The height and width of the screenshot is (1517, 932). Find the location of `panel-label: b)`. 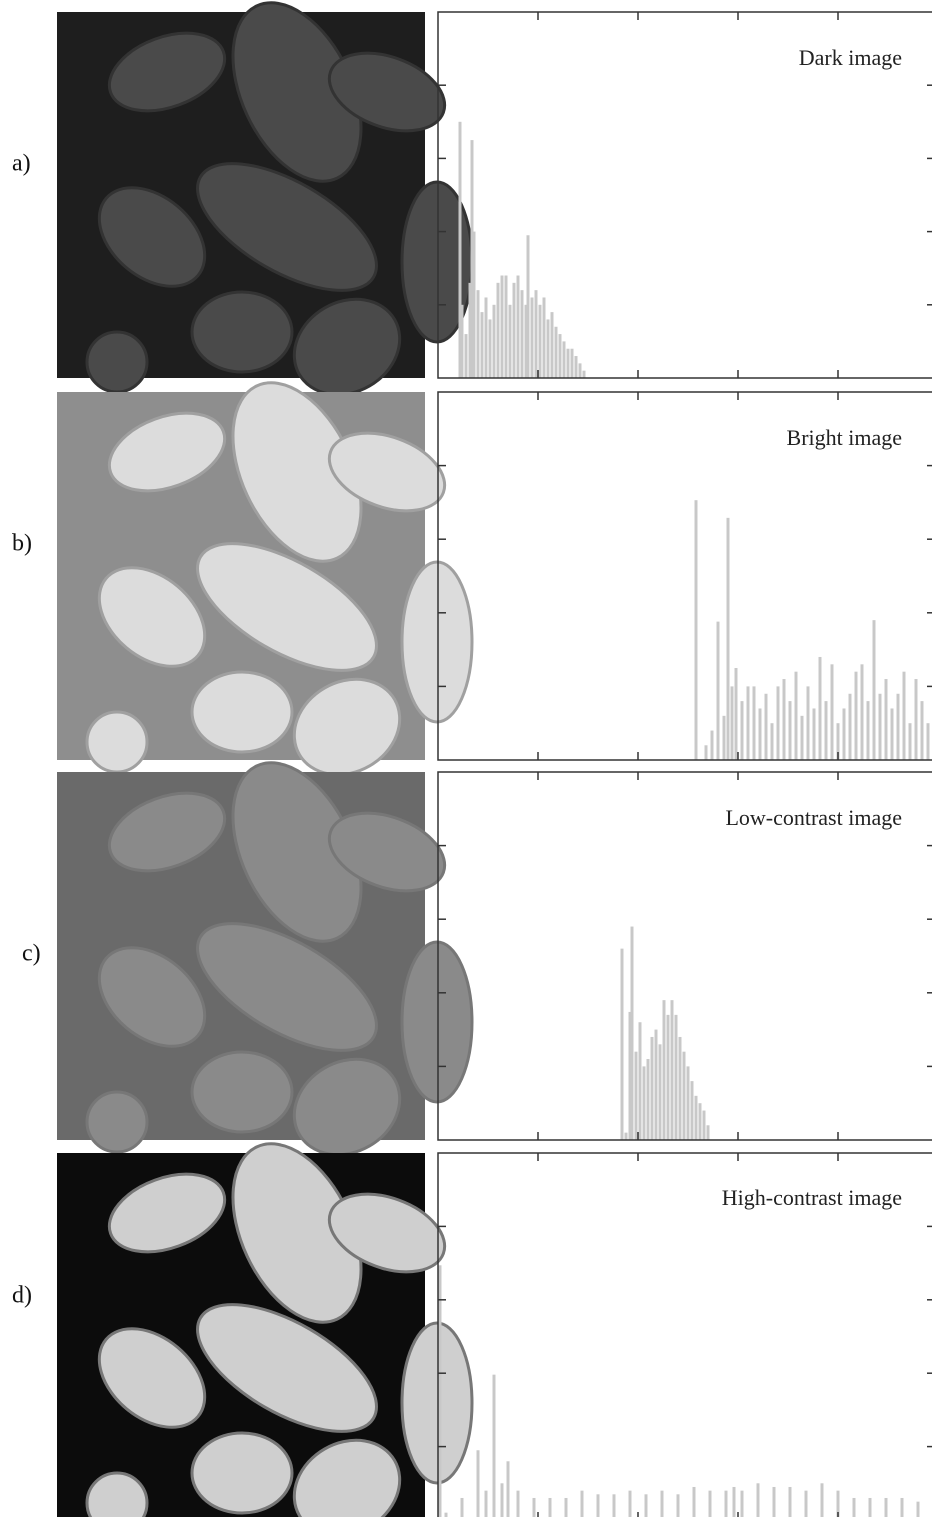

panel-label: b) is located at coordinates (22, 544).